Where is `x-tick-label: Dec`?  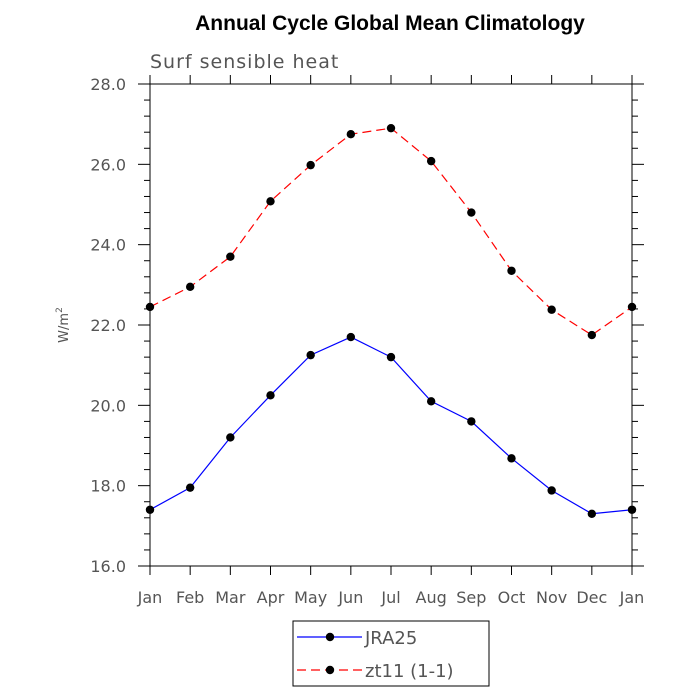 x-tick-label: Dec is located at coordinates (591, 597).